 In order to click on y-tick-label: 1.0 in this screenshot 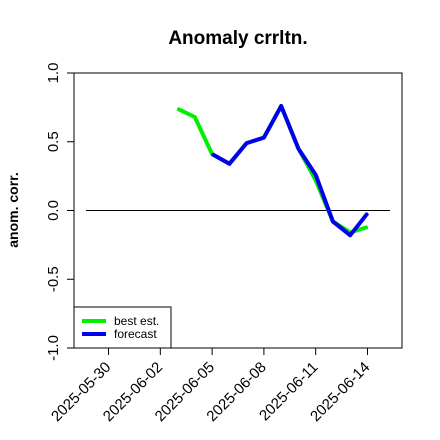, I will do `click(53, 73)`.